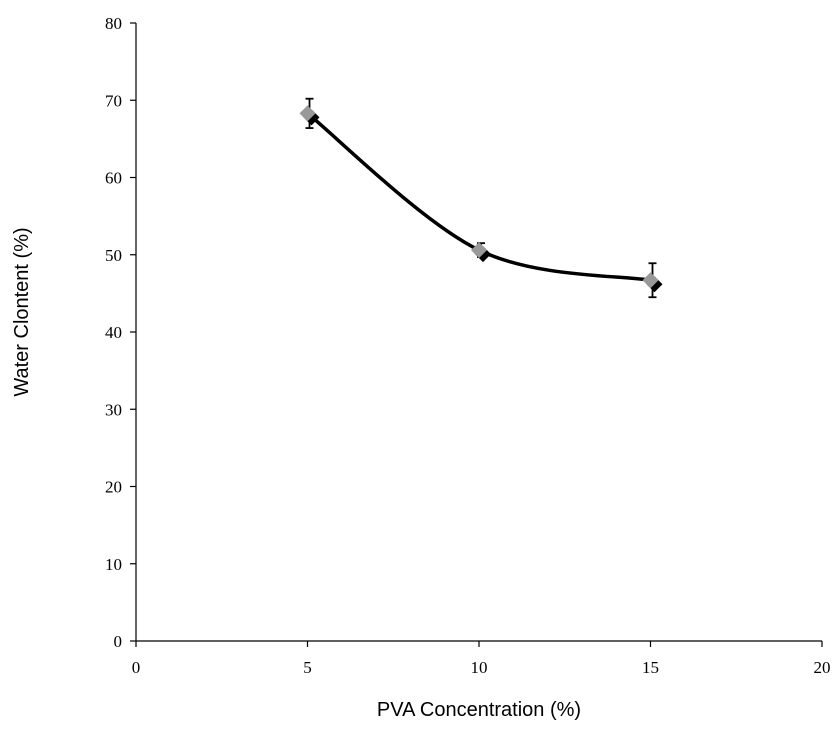 The width and height of the screenshot is (834, 747). Describe the element at coordinates (822, 667) in the screenshot. I see `x-tick-label: 20` at that location.